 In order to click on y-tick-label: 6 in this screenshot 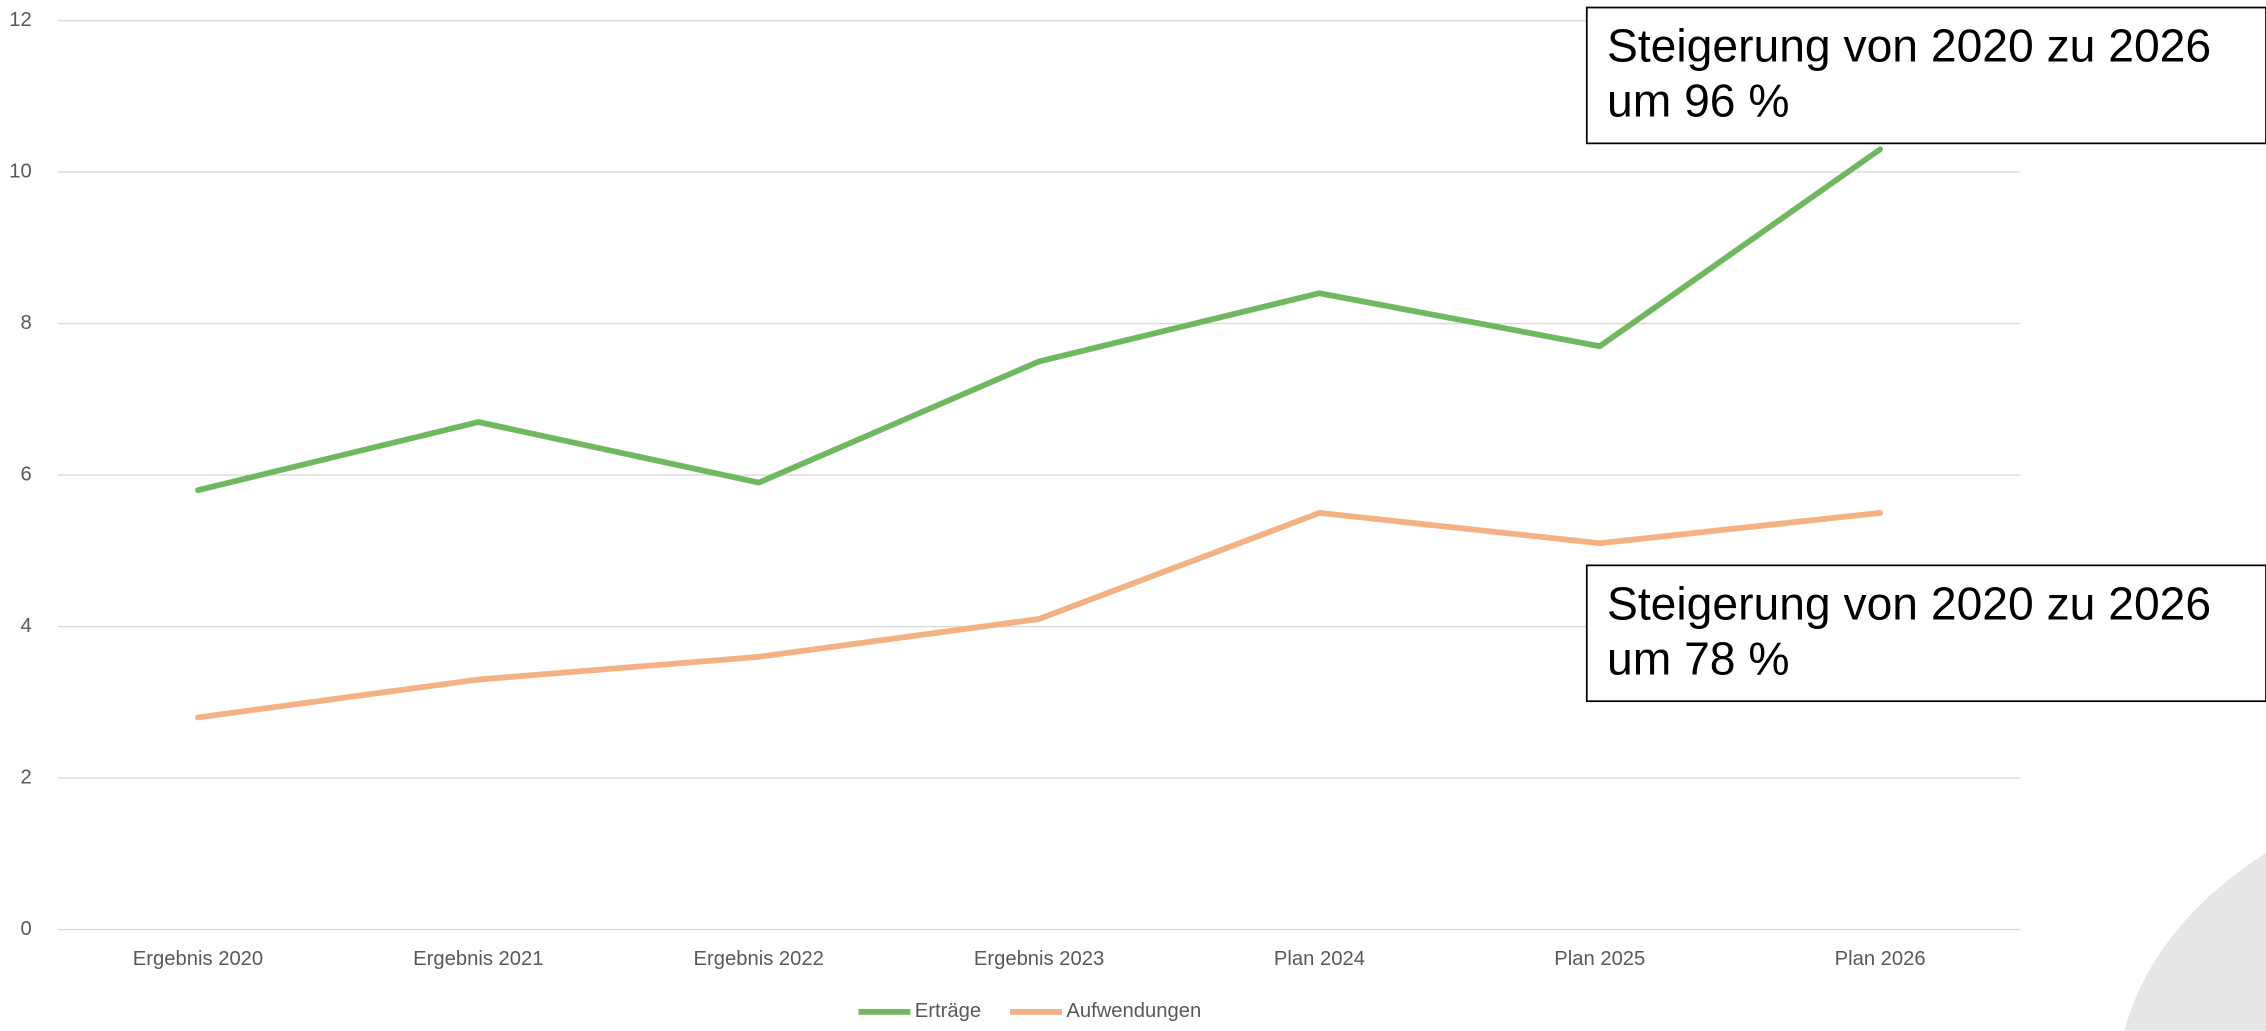, I will do `click(26, 474)`.